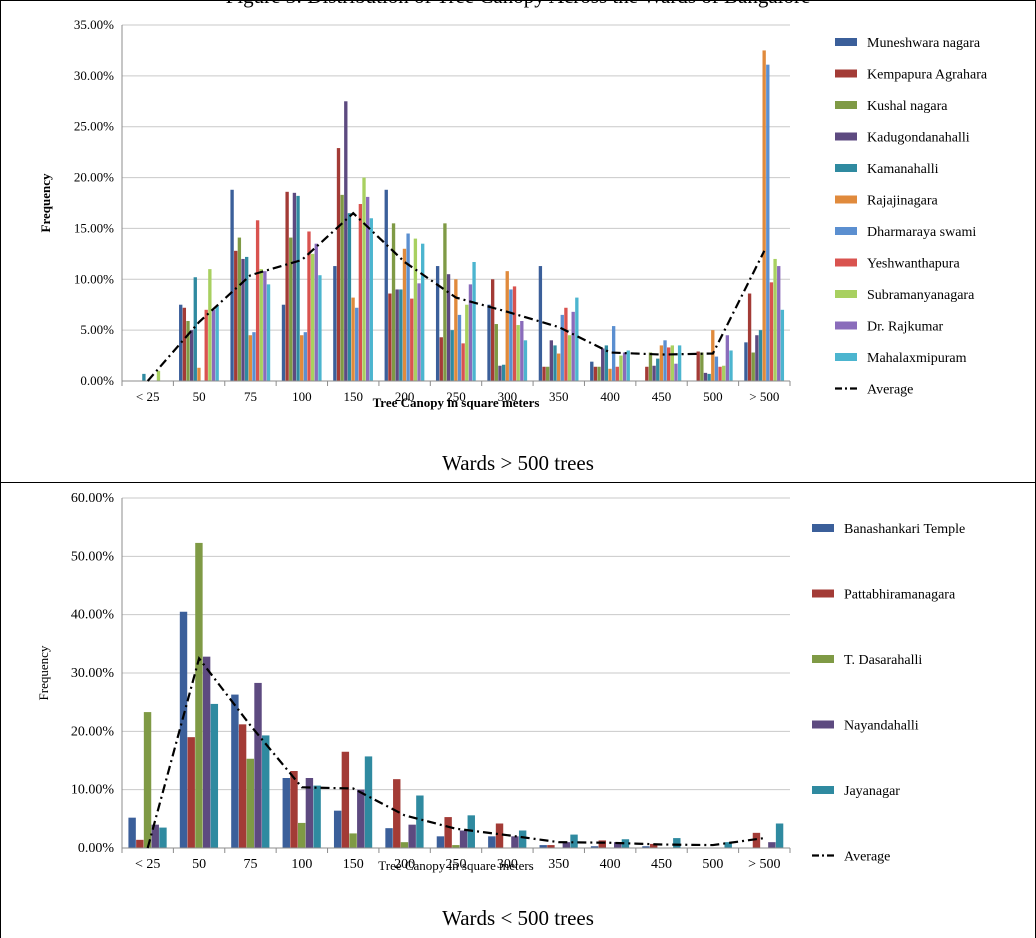 The image size is (1036, 938). What do you see at coordinates (456, 296) in the screenshot?
I see `average-line` at bounding box center [456, 296].